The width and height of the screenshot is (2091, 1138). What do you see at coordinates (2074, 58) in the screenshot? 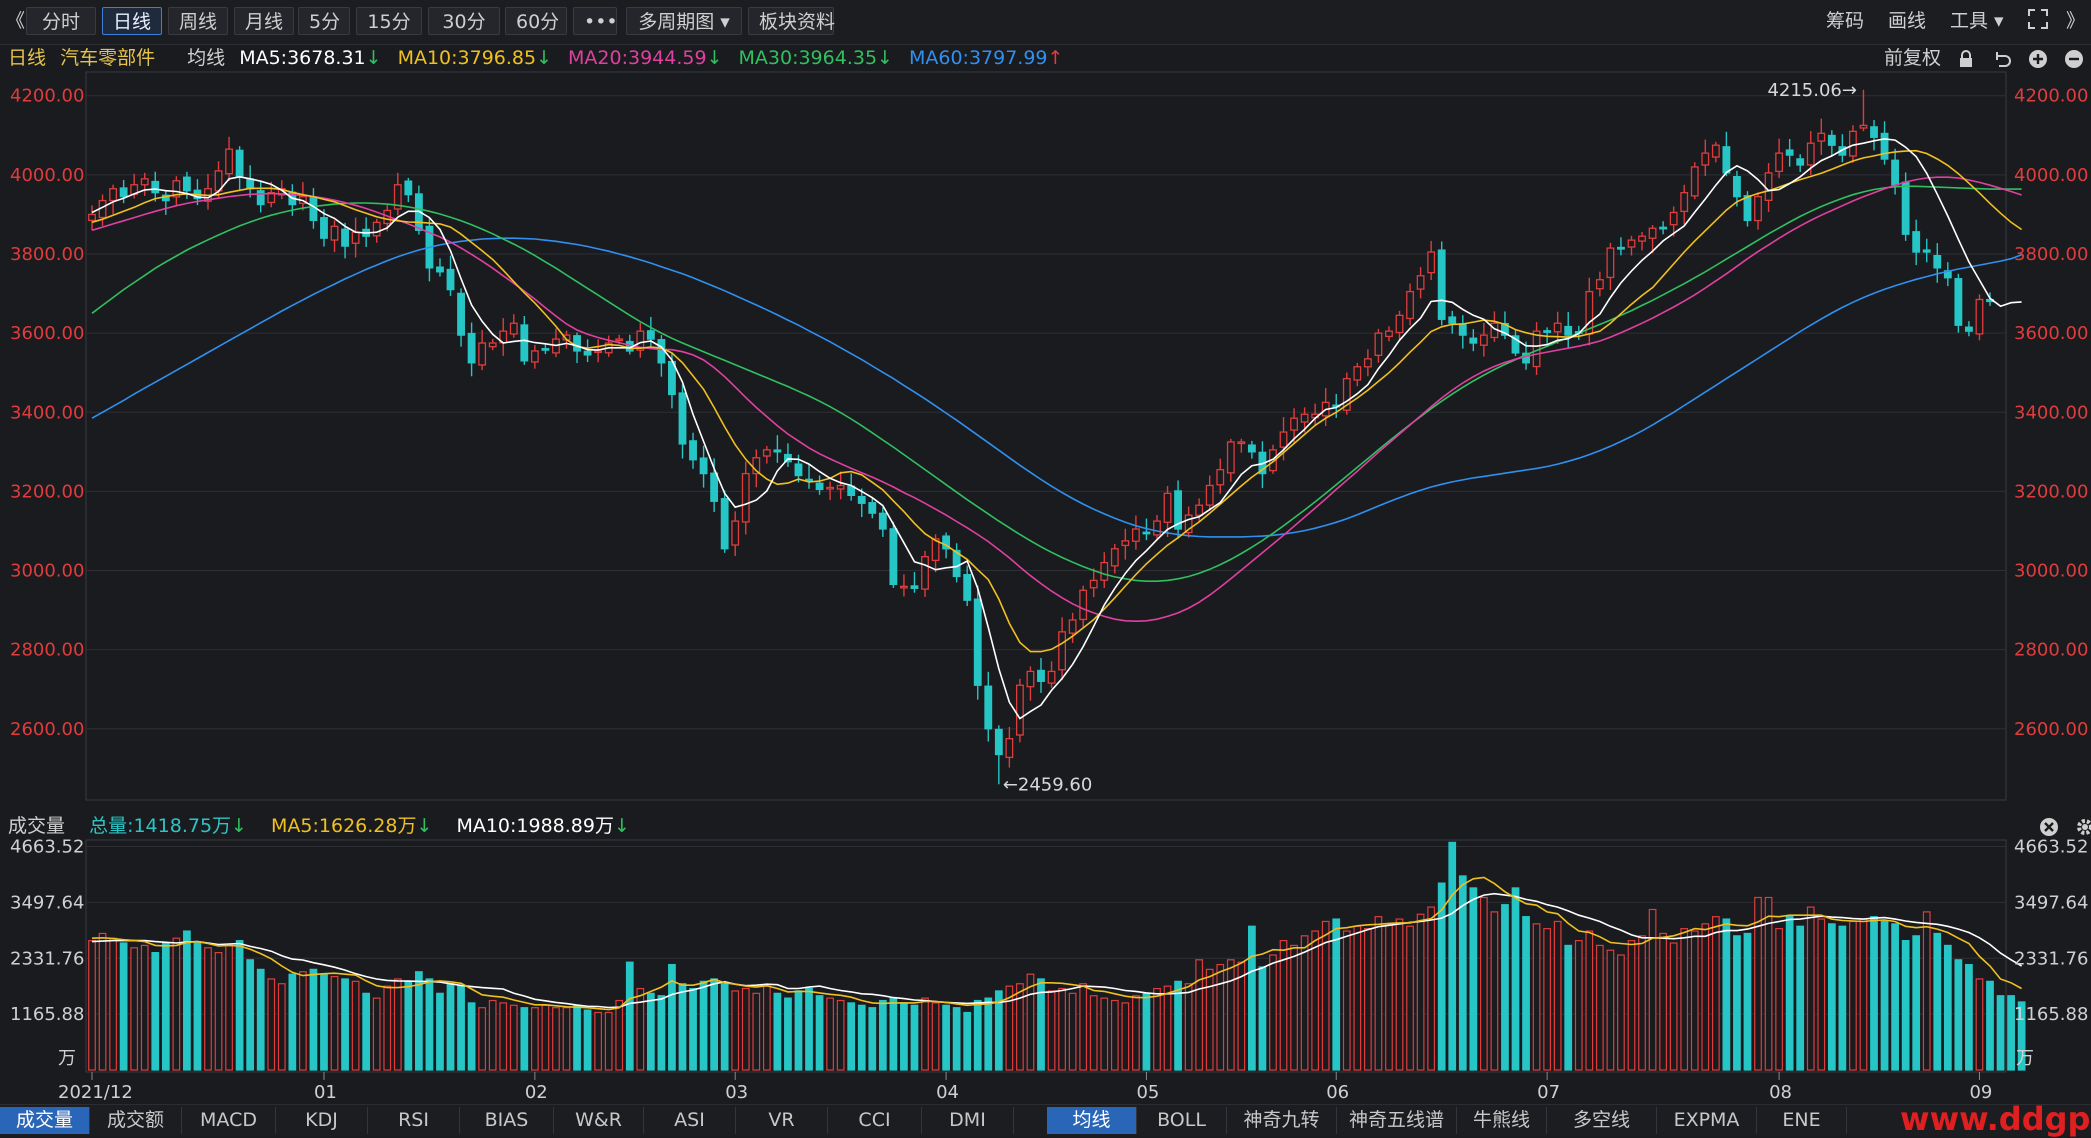
I see `zoom-out-icon` at bounding box center [2074, 58].